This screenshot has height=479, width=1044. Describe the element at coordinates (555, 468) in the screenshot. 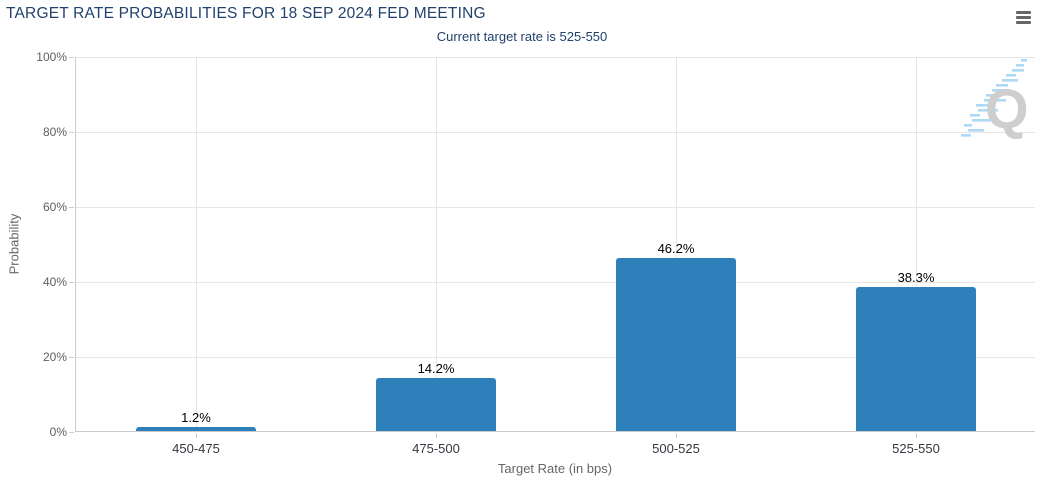

I see `x-axis-title: Target Rate (in bps)` at that location.